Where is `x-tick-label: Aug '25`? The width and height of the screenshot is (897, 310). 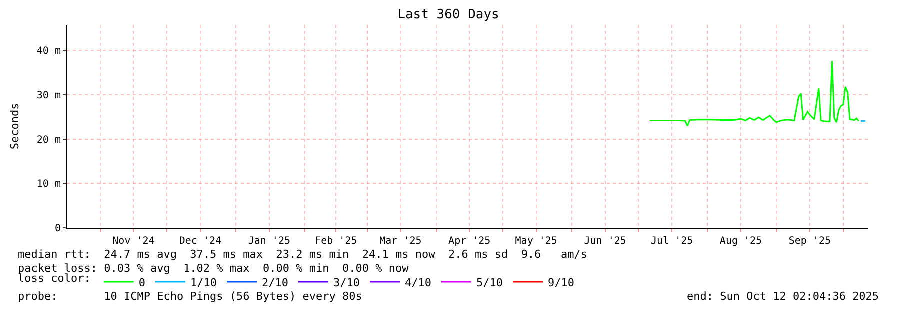
x-tick-label: Aug '25 is located at coordinates (741, 241).